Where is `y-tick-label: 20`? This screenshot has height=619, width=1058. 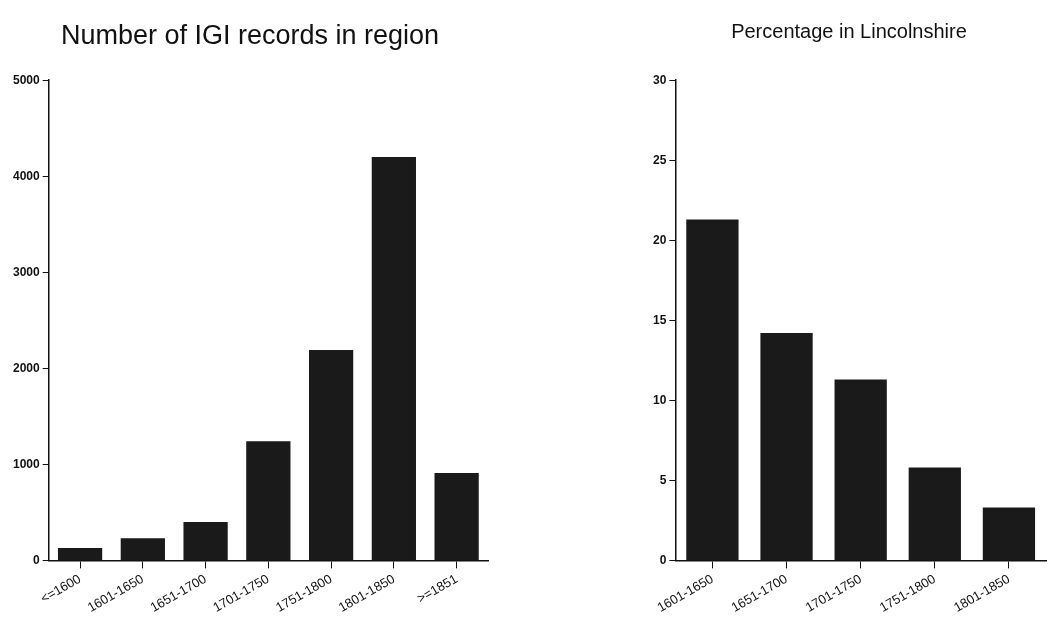 y-tick-label: 20 is located at coordinates (659, 239).